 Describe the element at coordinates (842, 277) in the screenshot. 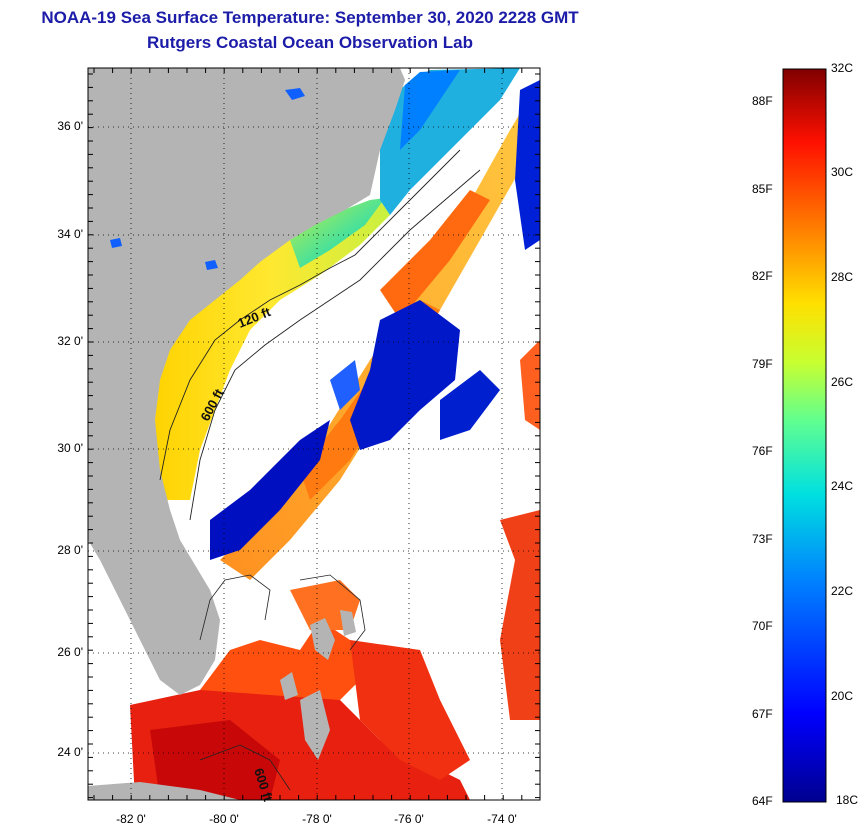

I see `colorbar-celsius-label: 28C` at that location.